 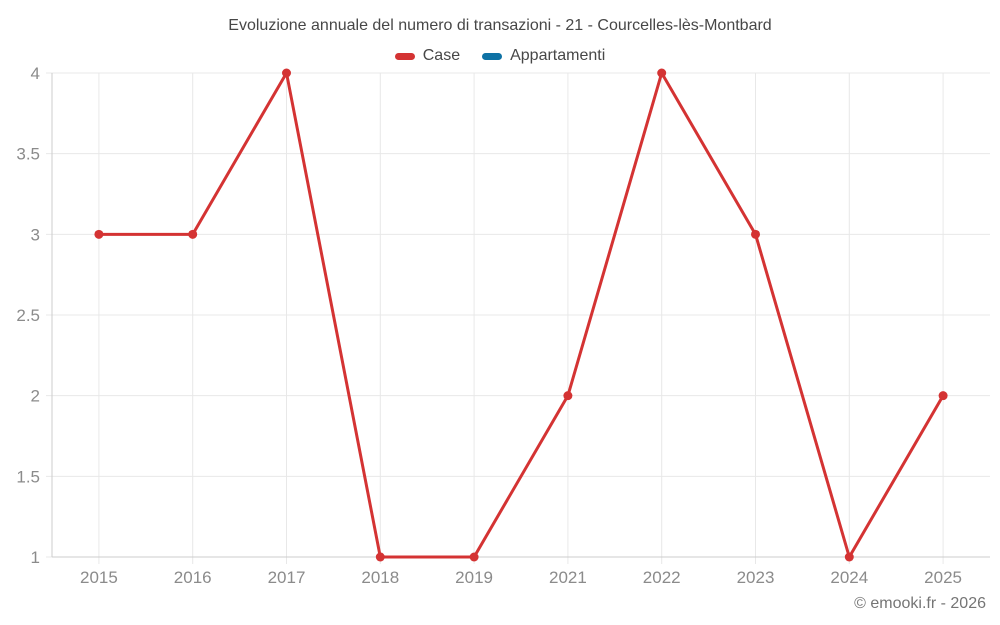 What do you see at coordinates (35, 73) in the screenshot?
I see `svg-text: 4` at bounding box center [35, 73].